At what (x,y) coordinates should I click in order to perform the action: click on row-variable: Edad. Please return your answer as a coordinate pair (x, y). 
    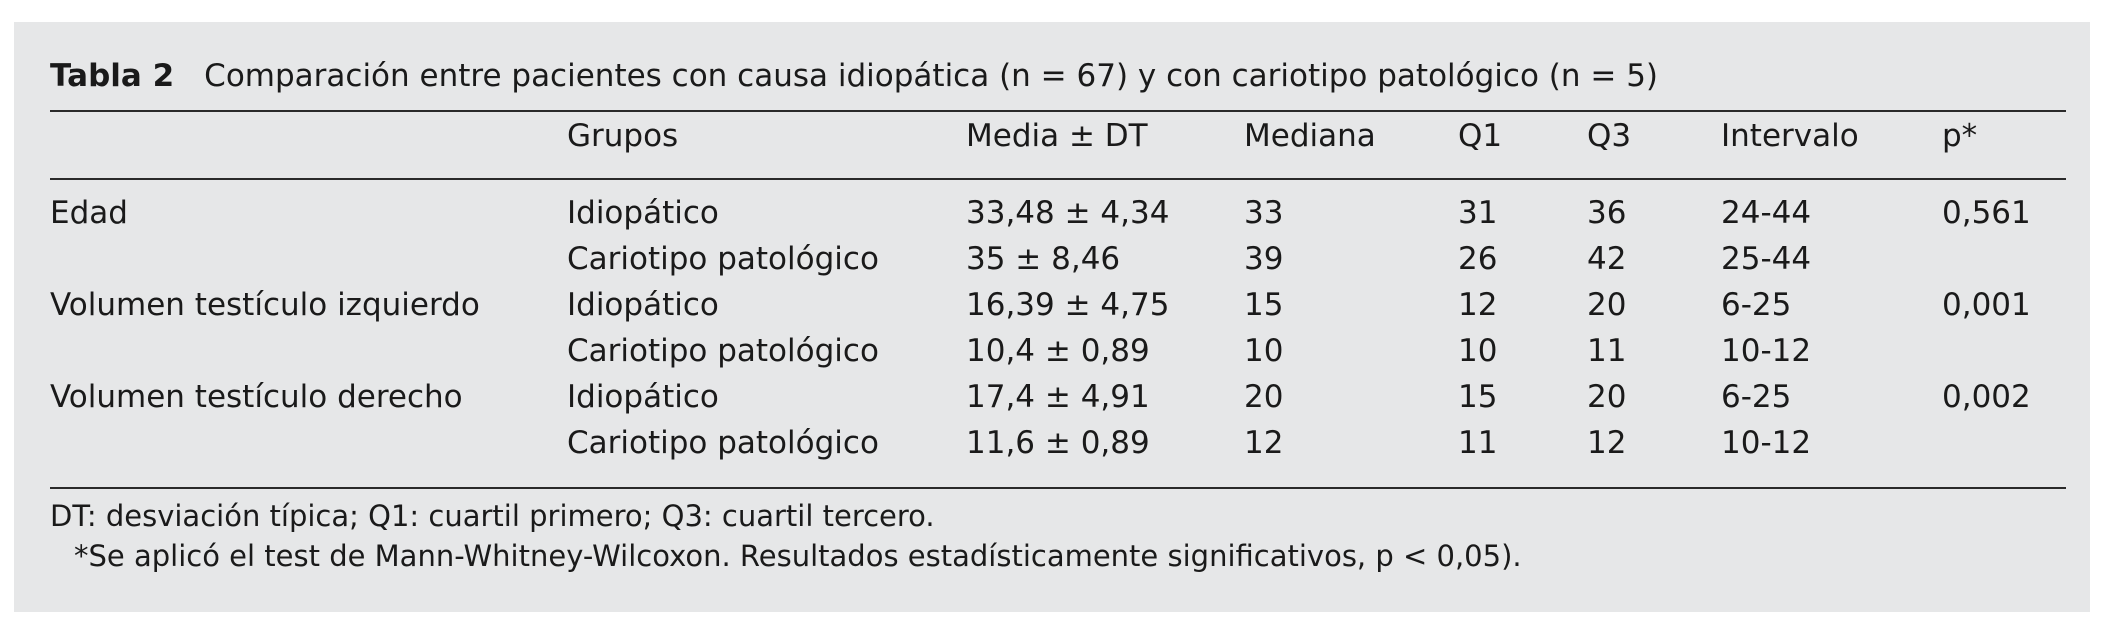
    Looking at the image, I should click on (89, 213).